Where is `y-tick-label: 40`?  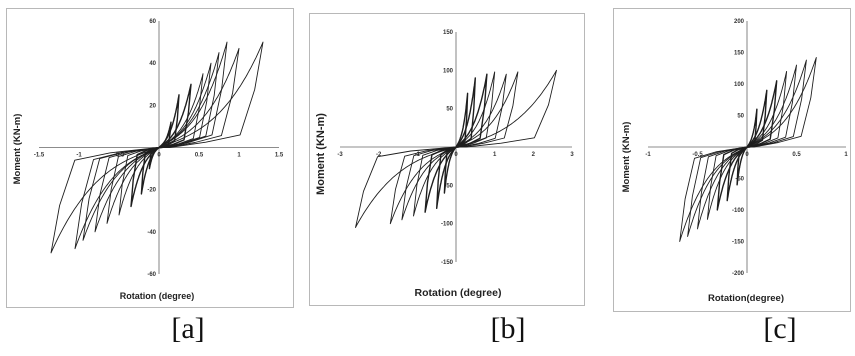 y-tick-label: 40 is located at coordinates (152, 64).